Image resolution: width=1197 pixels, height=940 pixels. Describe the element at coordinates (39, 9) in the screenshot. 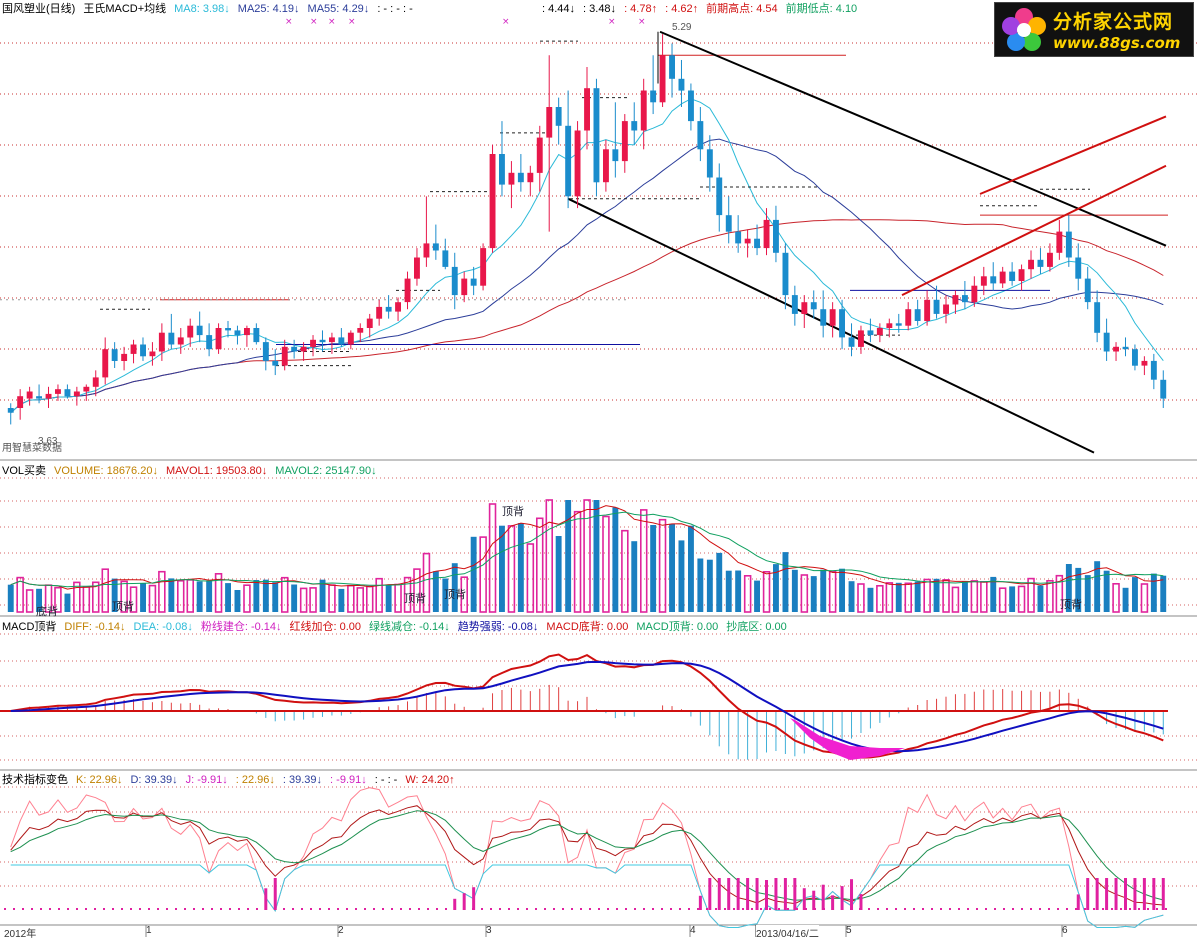

I see `stock-name: 国风塑业(日线)` at that location.